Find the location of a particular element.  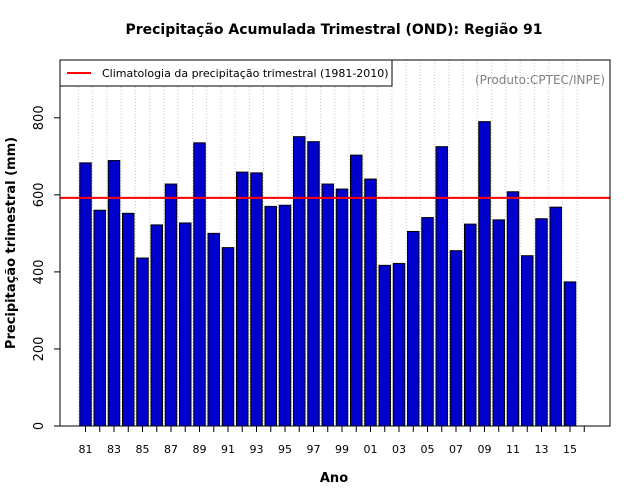

x-tick-label: 01 is located at coordinates (371, 449).